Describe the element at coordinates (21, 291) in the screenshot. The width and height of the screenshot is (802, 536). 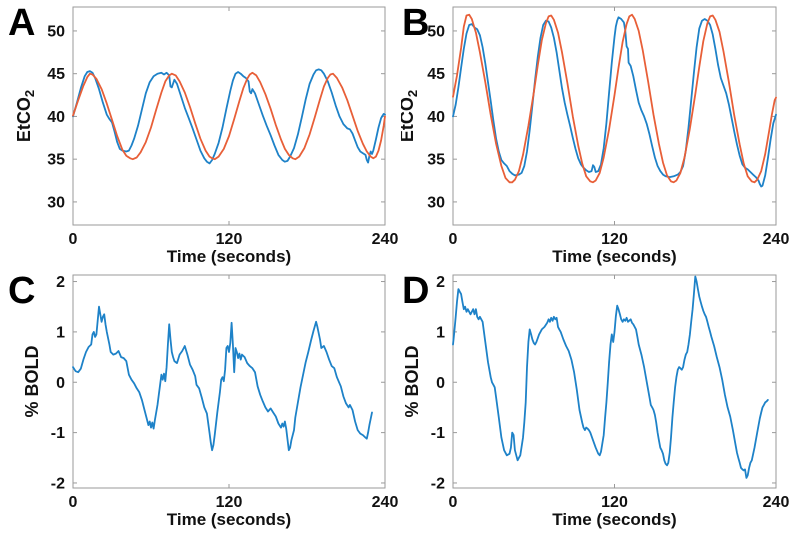
I see `panel-letter-c: C` at that location.